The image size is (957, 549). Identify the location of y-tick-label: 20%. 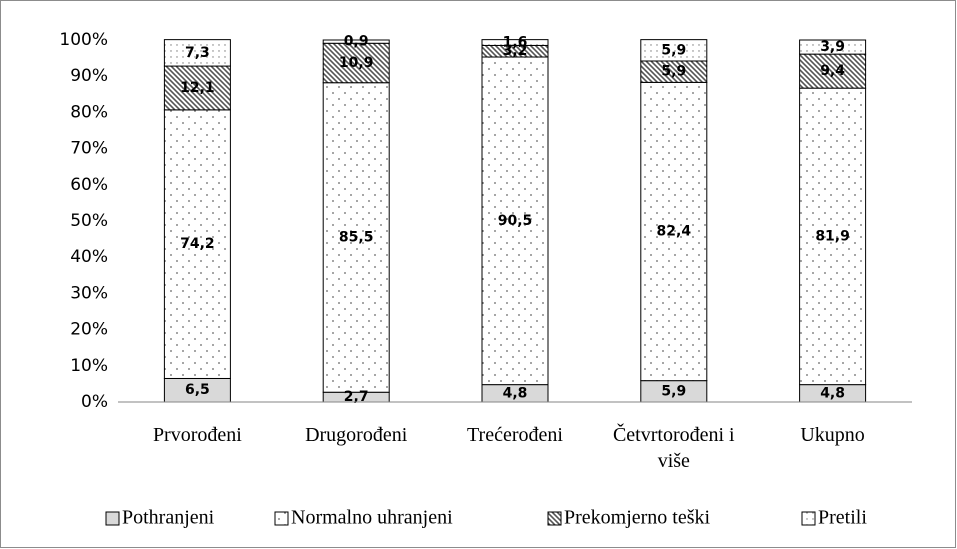
(89, 330).